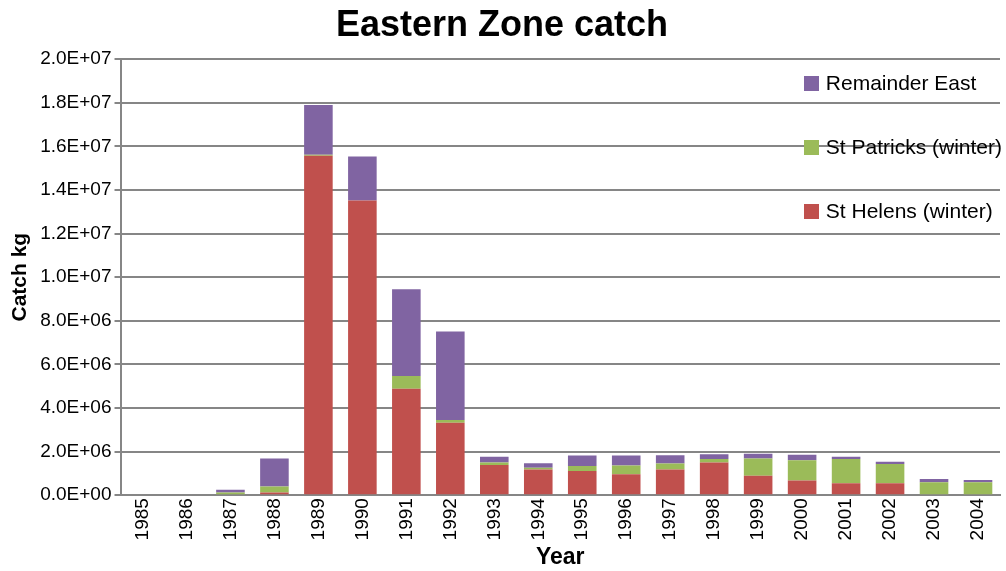  Describe the element at coordinates (502, 23) in the screenshot. I see `chart-title: Eastern Zone catch` at that location.